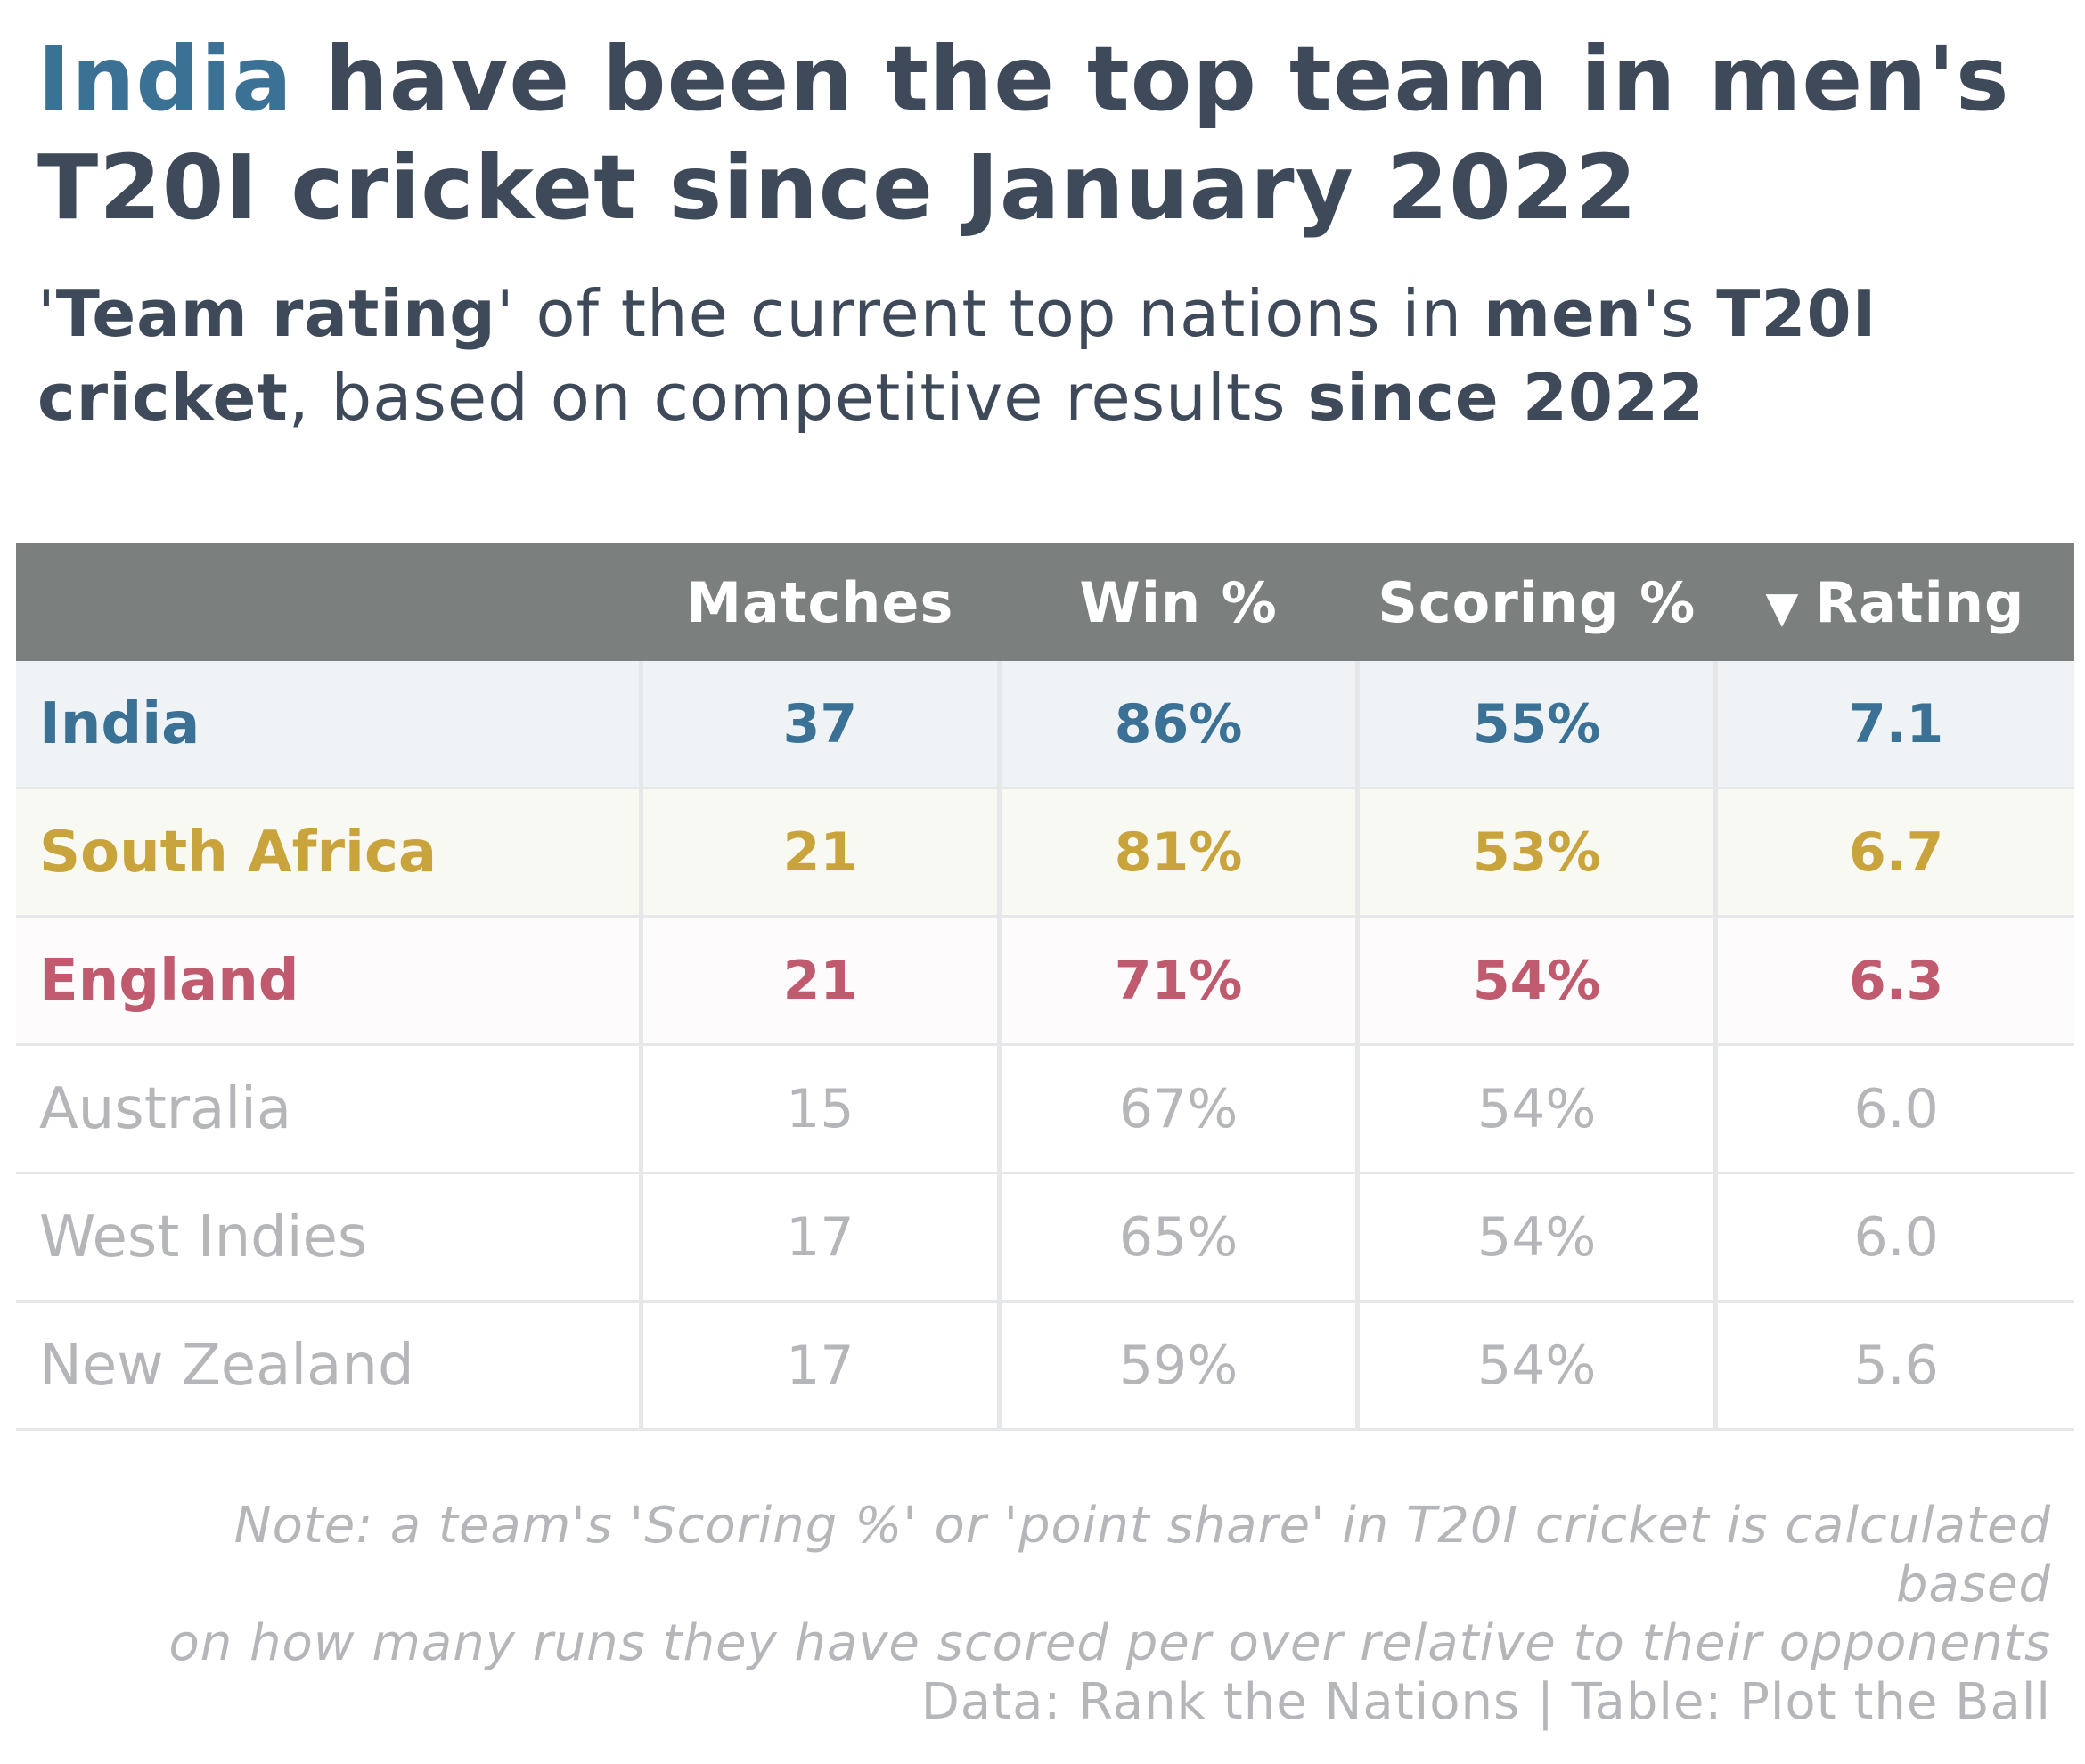 Image resolution: width=2085 pixels, height=1764 pixels. Describe the element at coordinates (1893, 1366) in the screenshot. I see `rating-cell: 5.6` at that location.